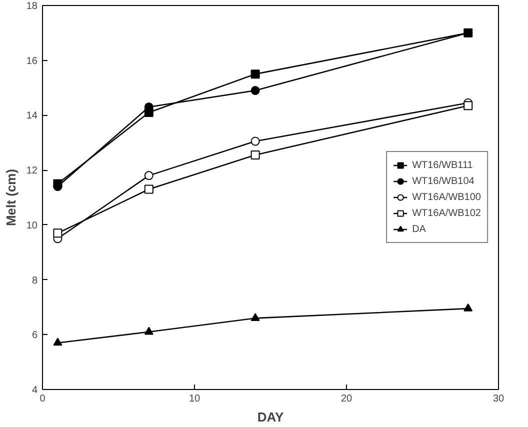  What do you see at coordinates (194, 399) in the screenshot?
I see `x-tick-label: 10` at bounding box center [194, 399].